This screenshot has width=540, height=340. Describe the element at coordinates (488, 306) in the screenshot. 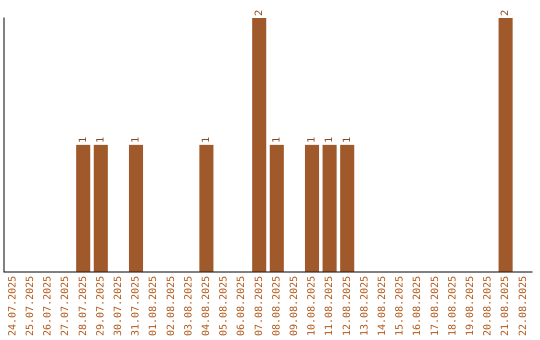

I see `x-tick-label: 20.08.2025` at that location.